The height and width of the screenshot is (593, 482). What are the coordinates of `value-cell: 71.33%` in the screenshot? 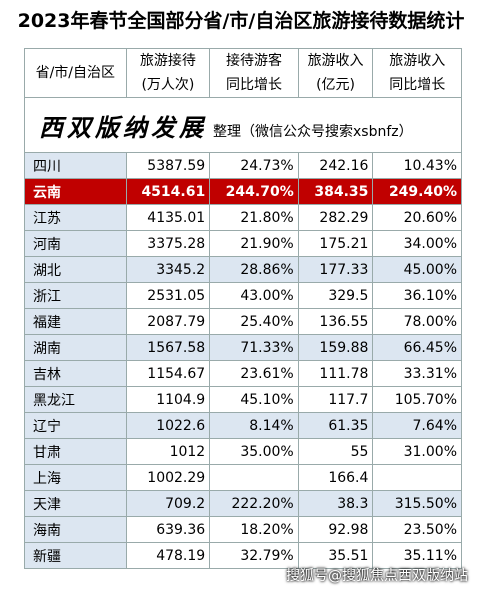 It's located at (254, 347).